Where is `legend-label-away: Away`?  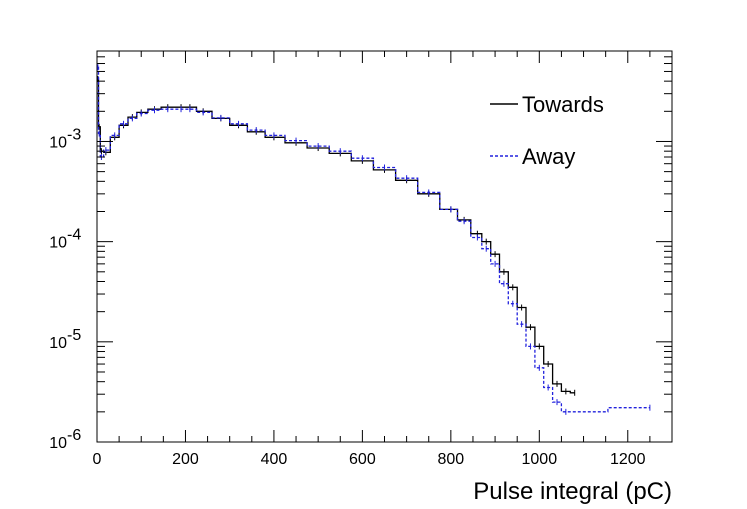 legend-label-away: Away is located at coordinates (548, 156).